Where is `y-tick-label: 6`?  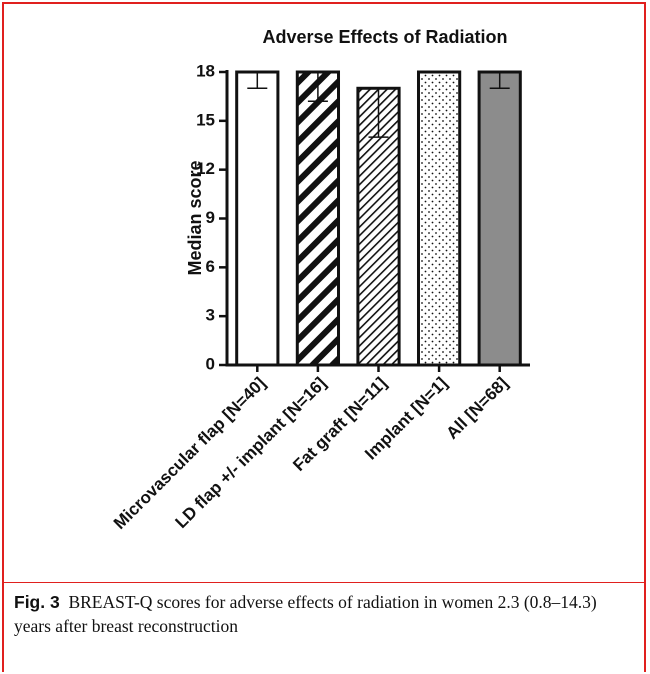
y-tick-label: 6 is located at coordinates (210, 266).